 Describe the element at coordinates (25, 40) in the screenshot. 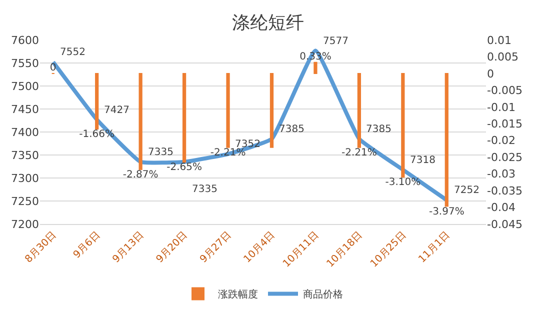

I see `y-tick-label: 7600` at that location.